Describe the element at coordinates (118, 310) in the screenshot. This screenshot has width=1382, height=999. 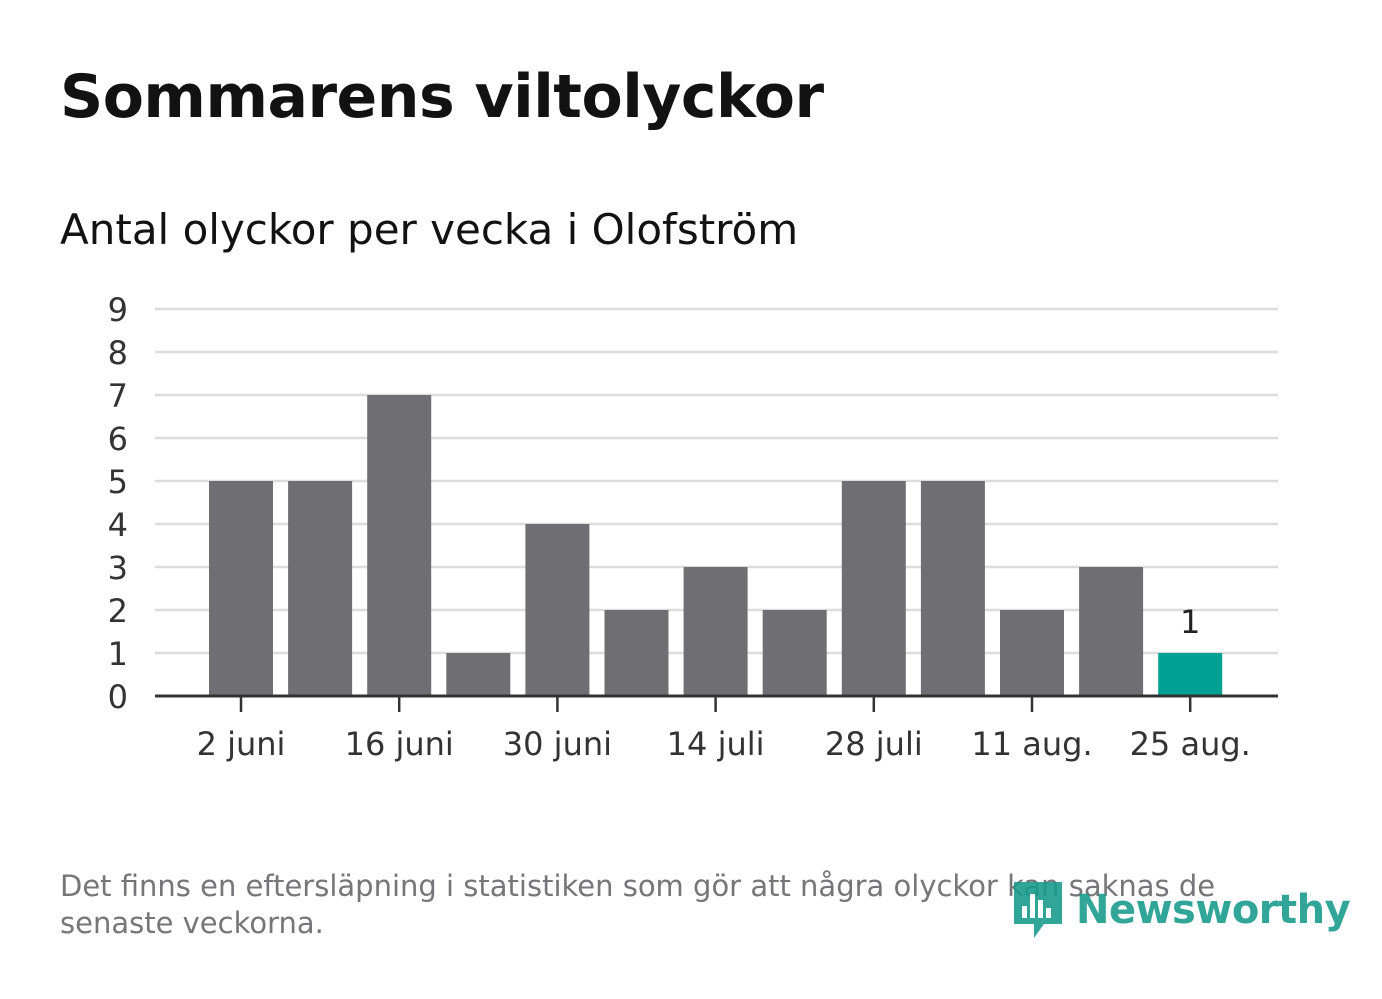
I see `y-tick-label: 9` at that location.